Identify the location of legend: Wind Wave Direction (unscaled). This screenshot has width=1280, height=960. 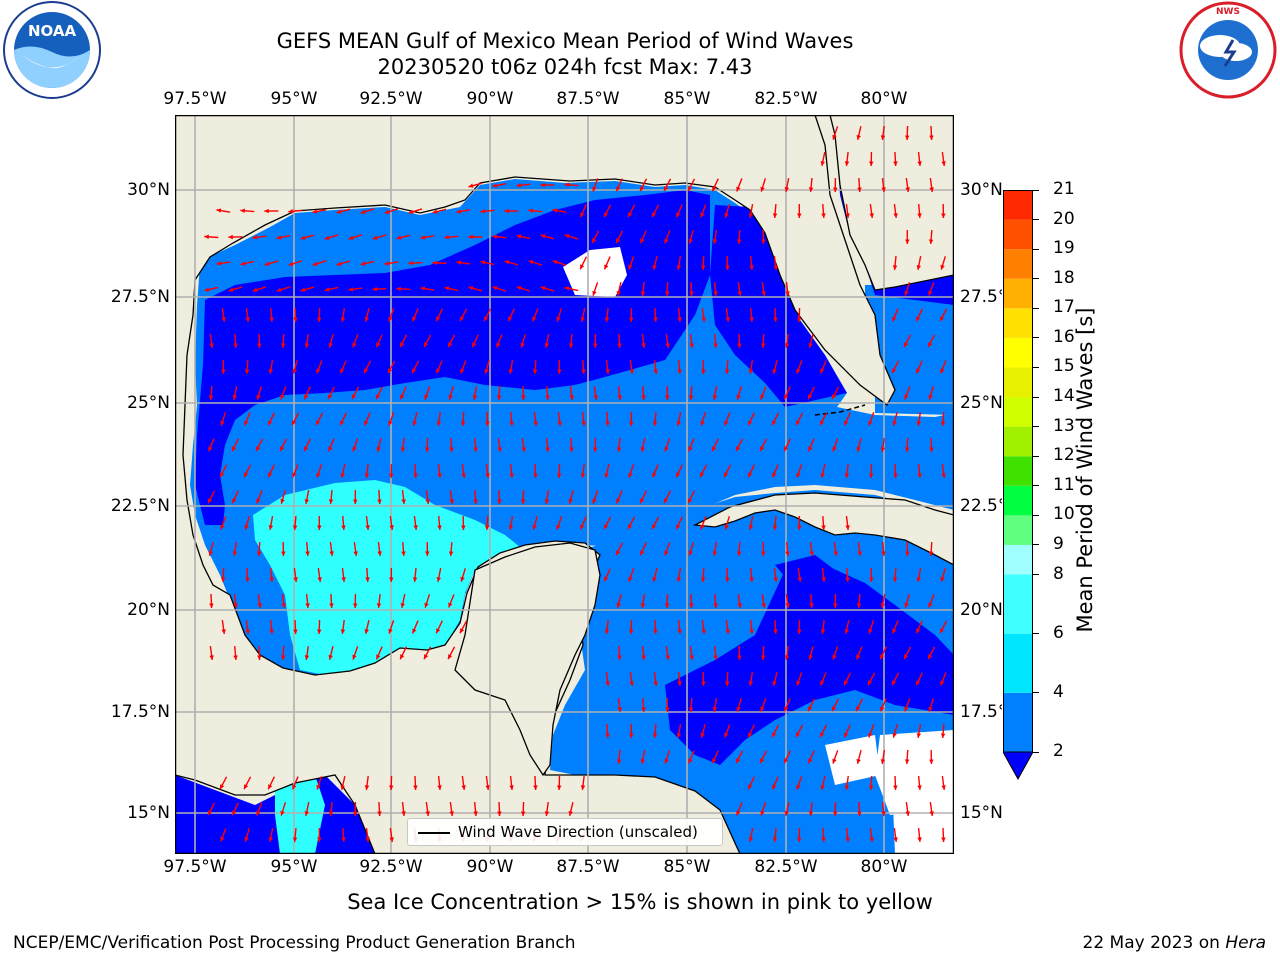
(565, 832).